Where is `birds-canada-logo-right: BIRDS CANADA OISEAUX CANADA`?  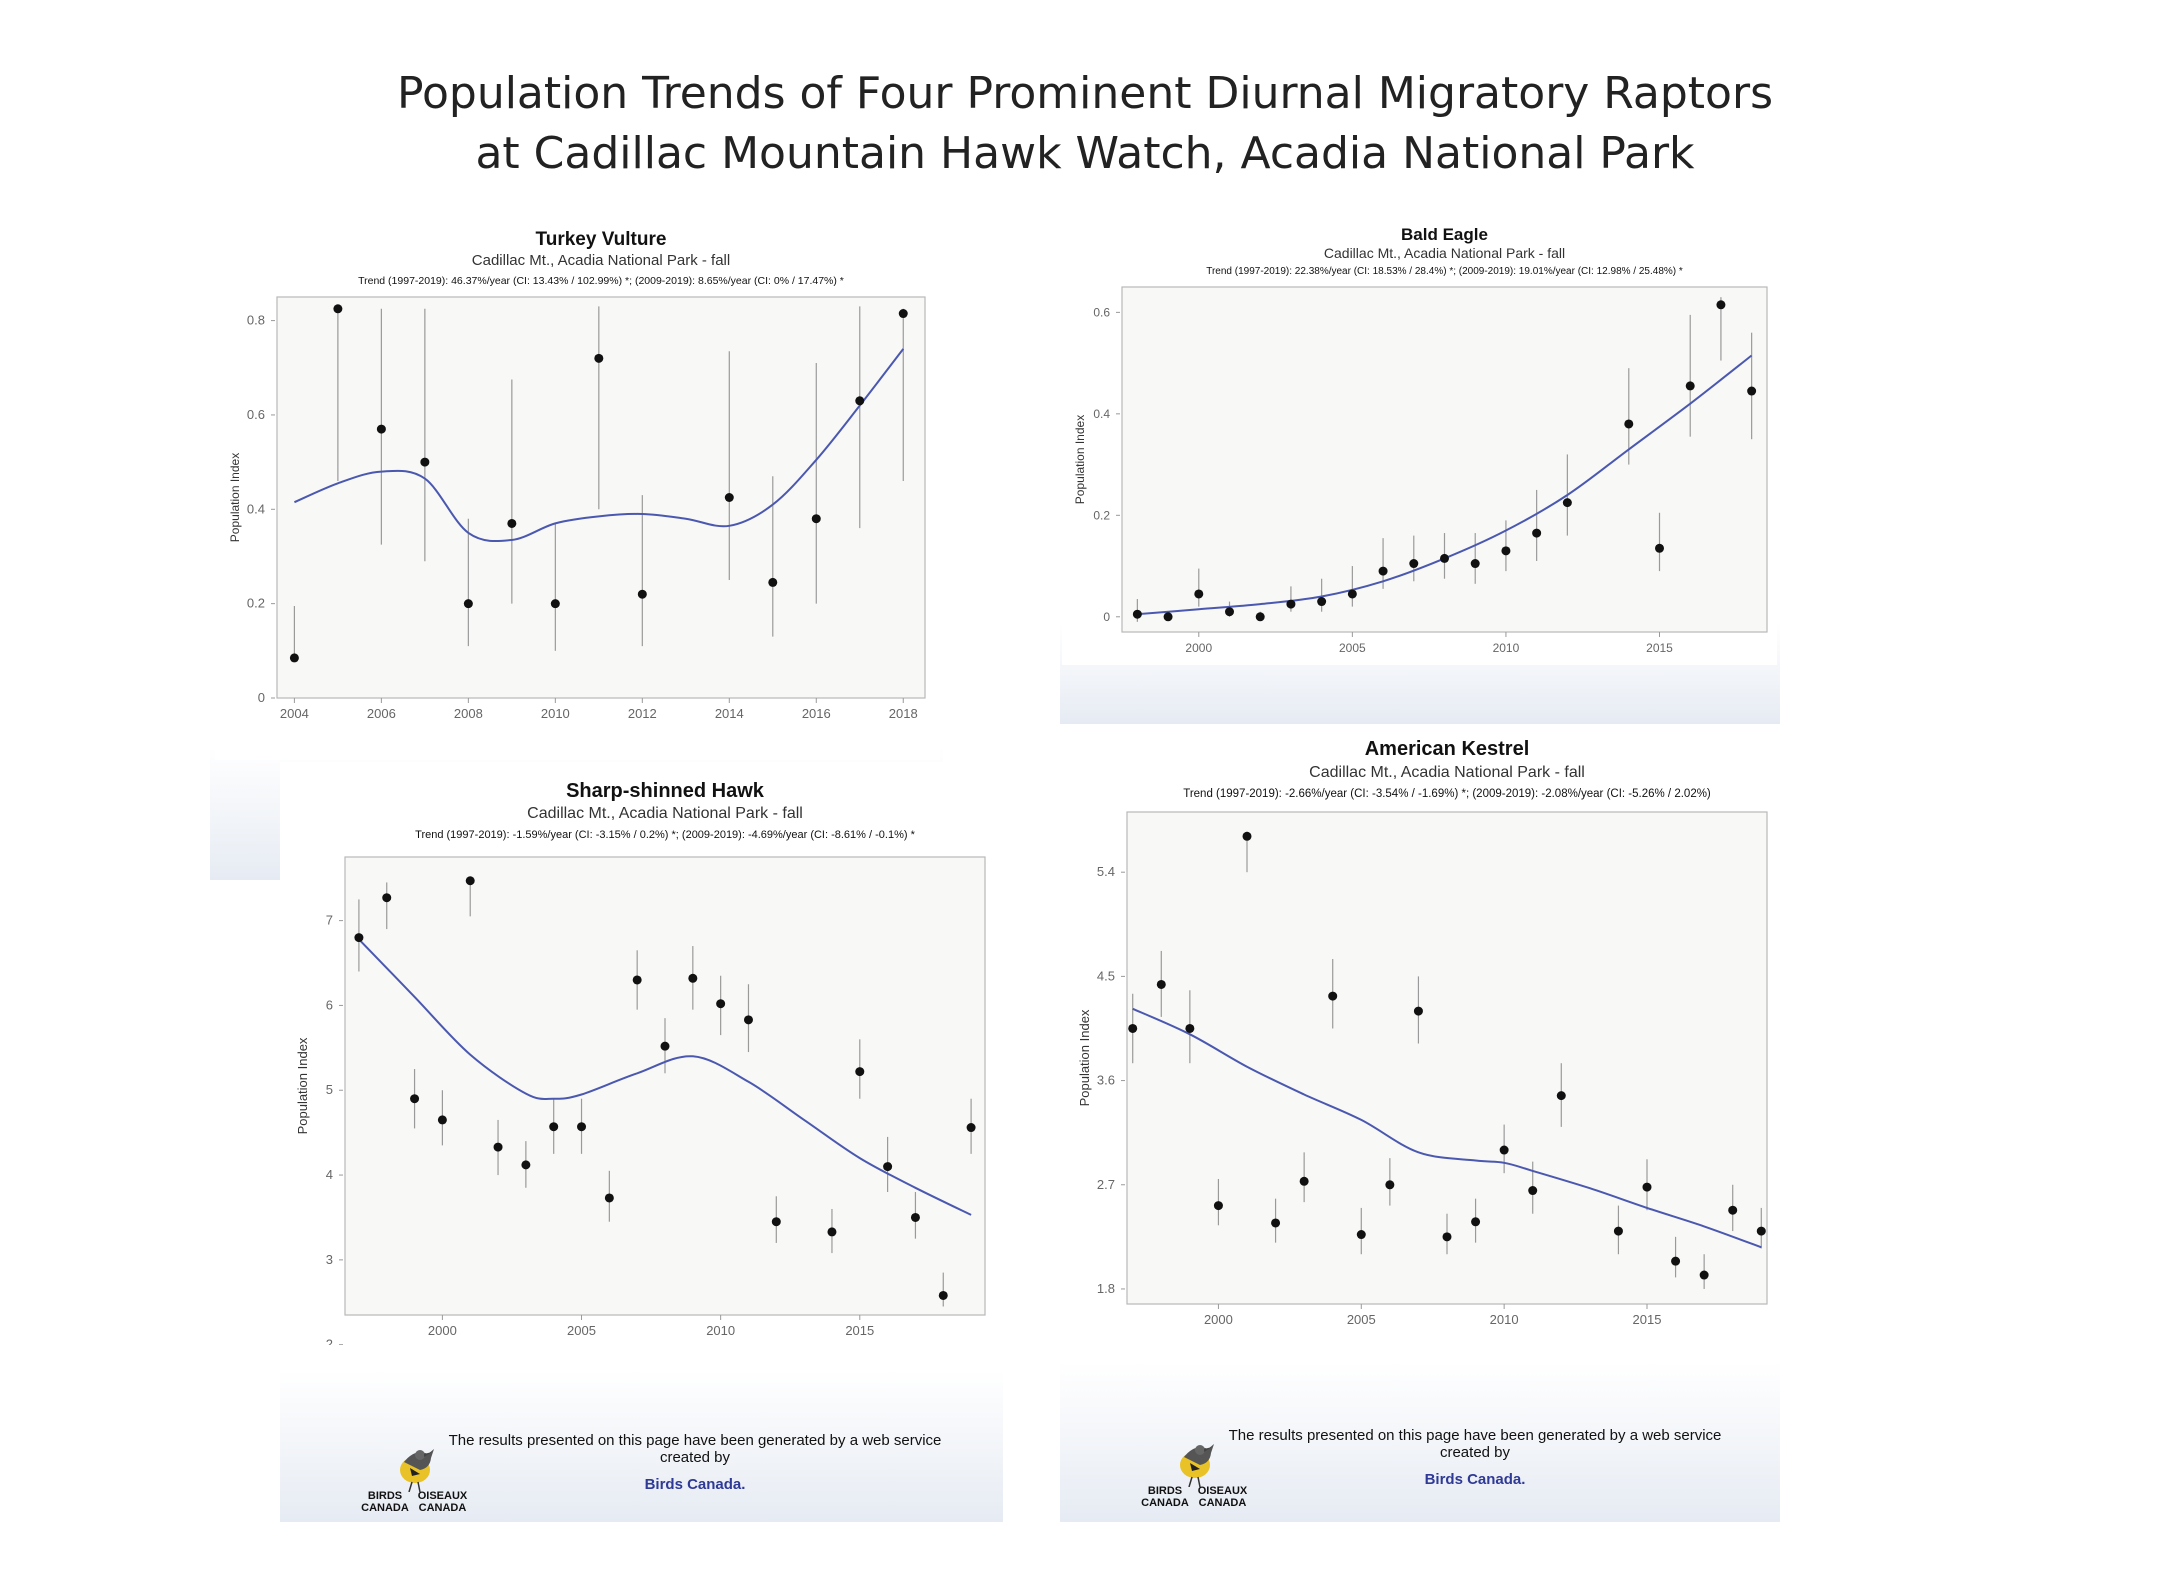 birds-canada-logo-right: BIRDS CANADA OISEAUX CANADA is located at coordinates (1195, 1475).